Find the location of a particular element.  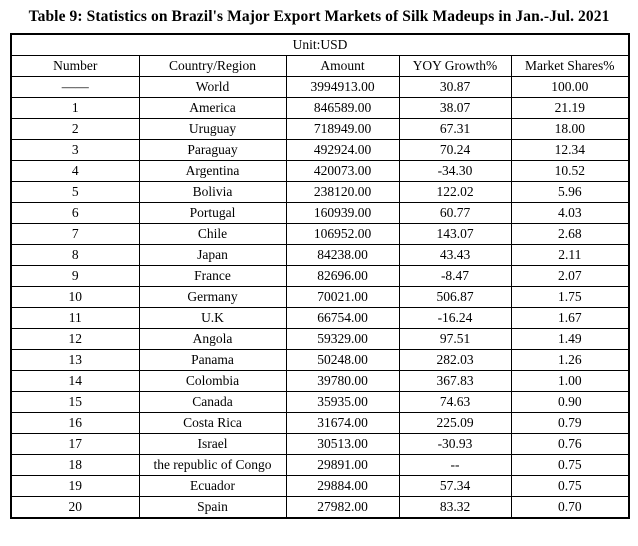

table-row: 1 America 846589.00 38.07 21.19 is located at coordinates (320, 108).